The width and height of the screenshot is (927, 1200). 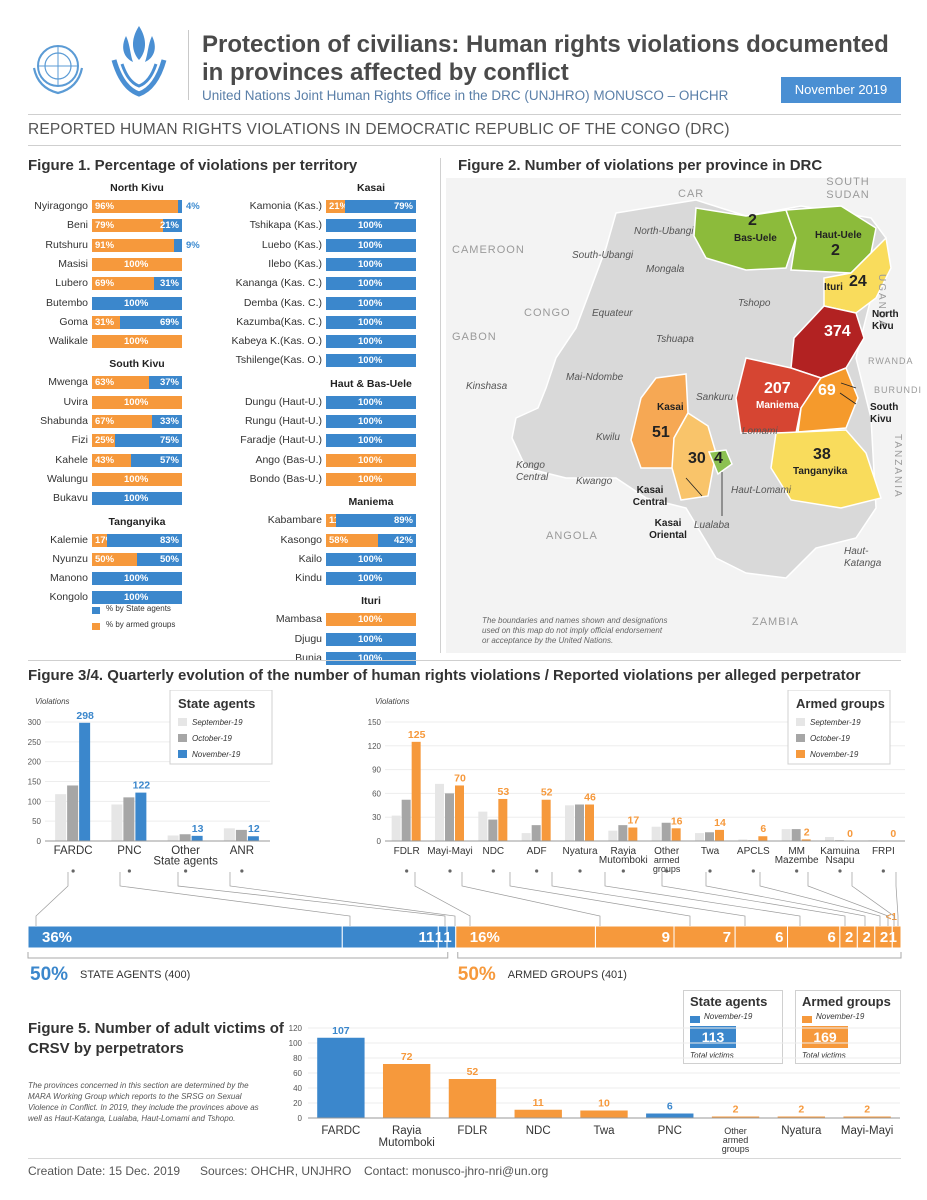 I want to click on figure1-row-label: Shabunda, so click(x=64, y=421).